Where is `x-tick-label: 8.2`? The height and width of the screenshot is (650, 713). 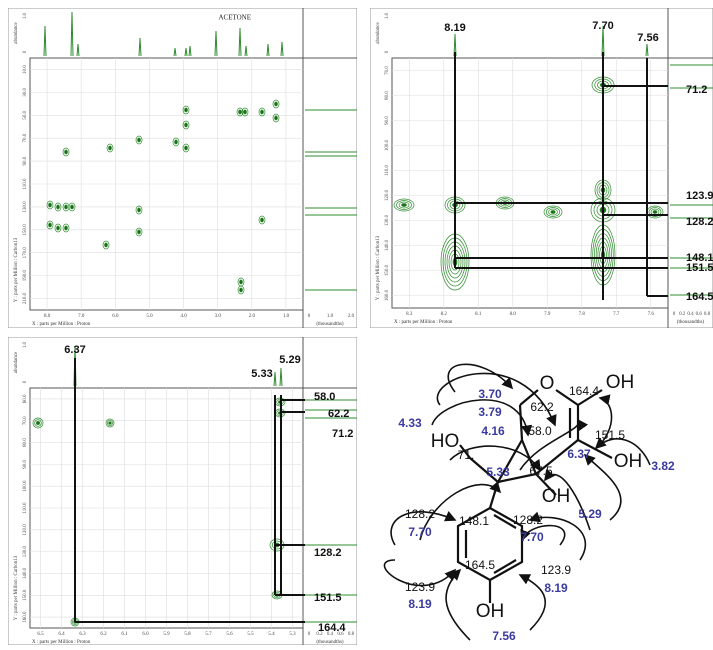 x-tick-label: 8.2 is located at coordinates (444, 314).